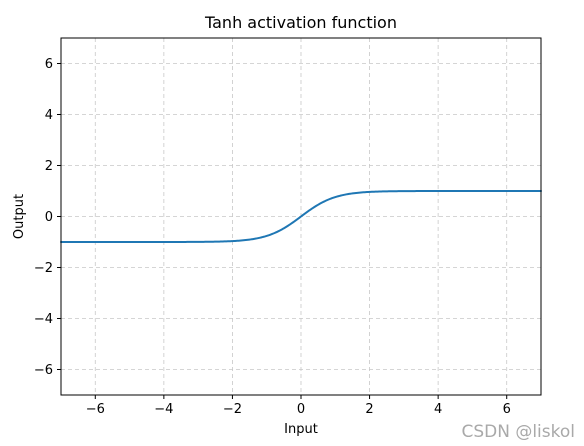 The height and width of the screenshot is (446, 584). I want to click on x-axis-label: Input, so click(301, 429).